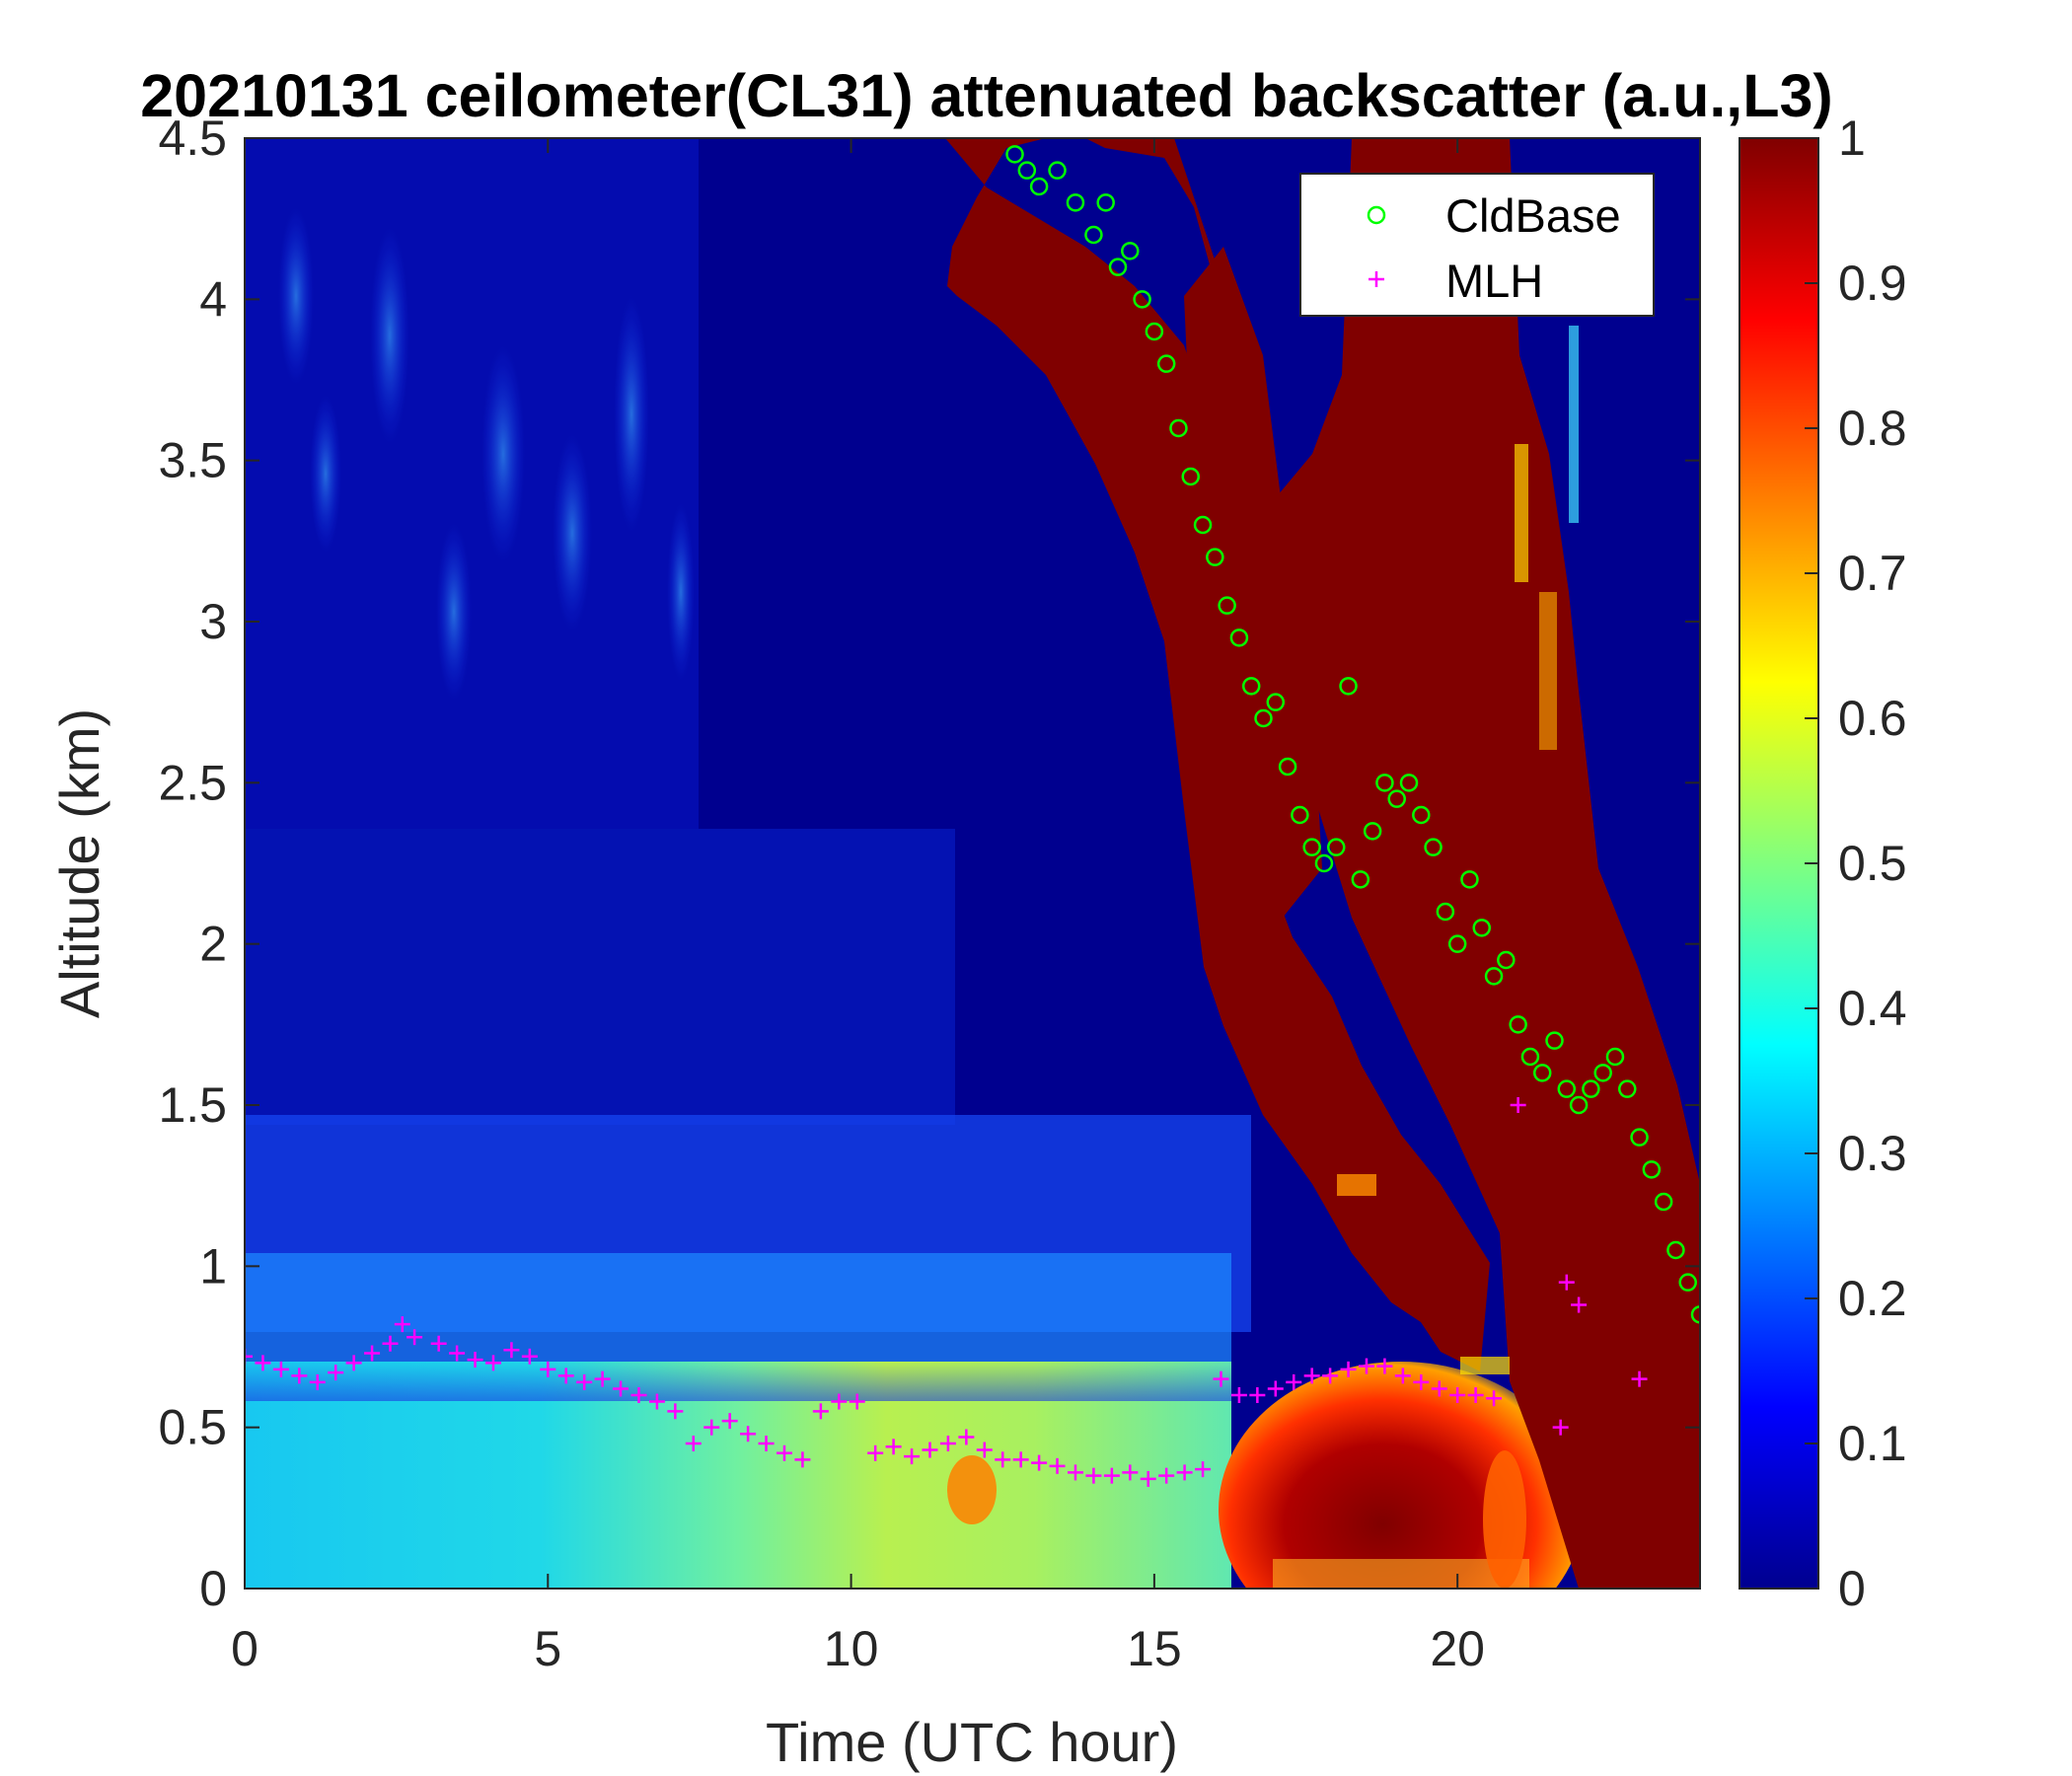  What do you see at coordinates (213, 1266) in the screenshot?
I see `y-tick-label: 1` at bounding box center [213, 1266].